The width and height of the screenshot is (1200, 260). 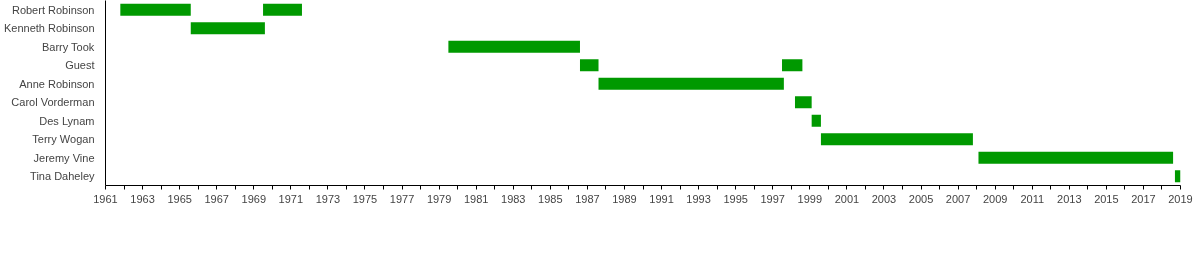 I want to click on x-tick-label: 2015, so click(x=1106, y=198).